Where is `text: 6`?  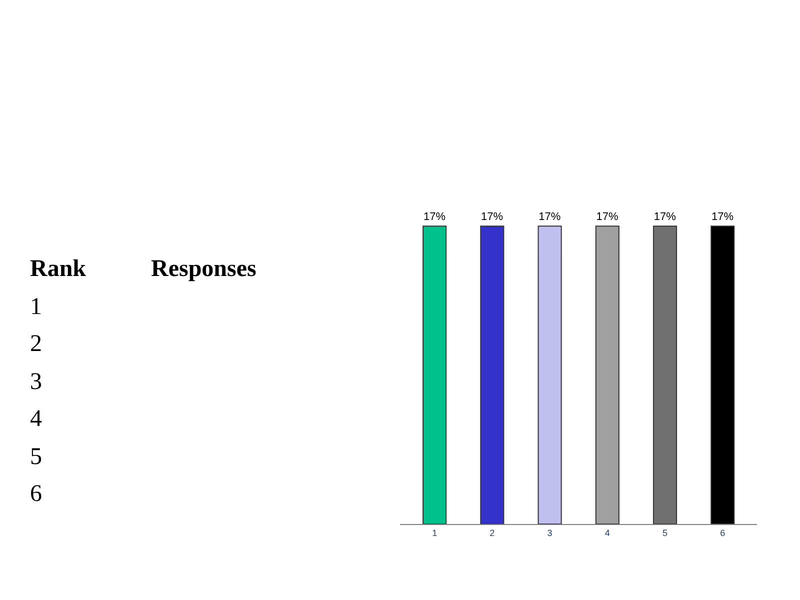
text: 6 is located at coordinates (36, 494).